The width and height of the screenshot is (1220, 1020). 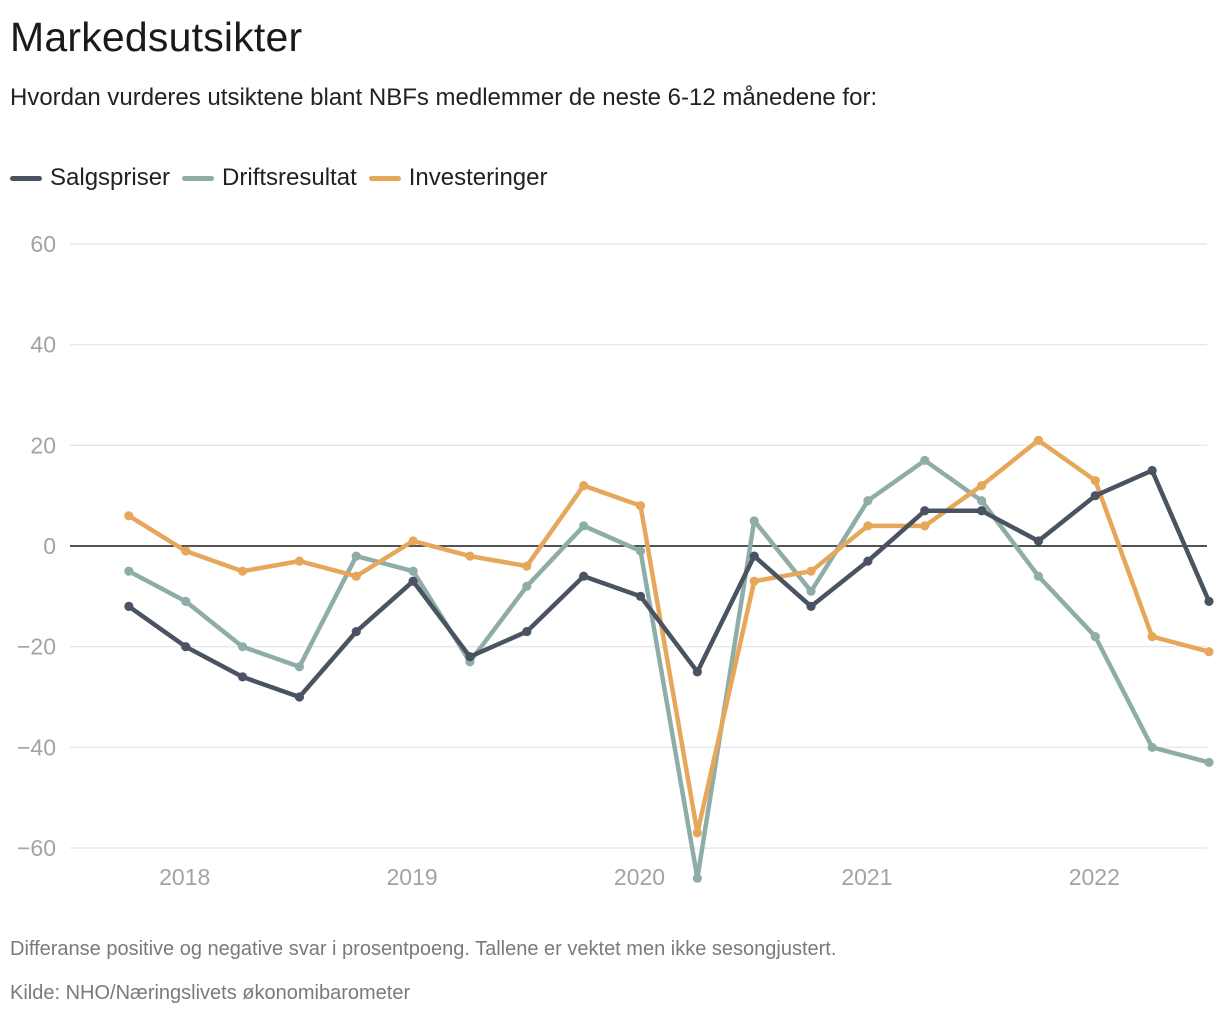 I want to click on y-tick-label: −40, so click(x=36, y=747).